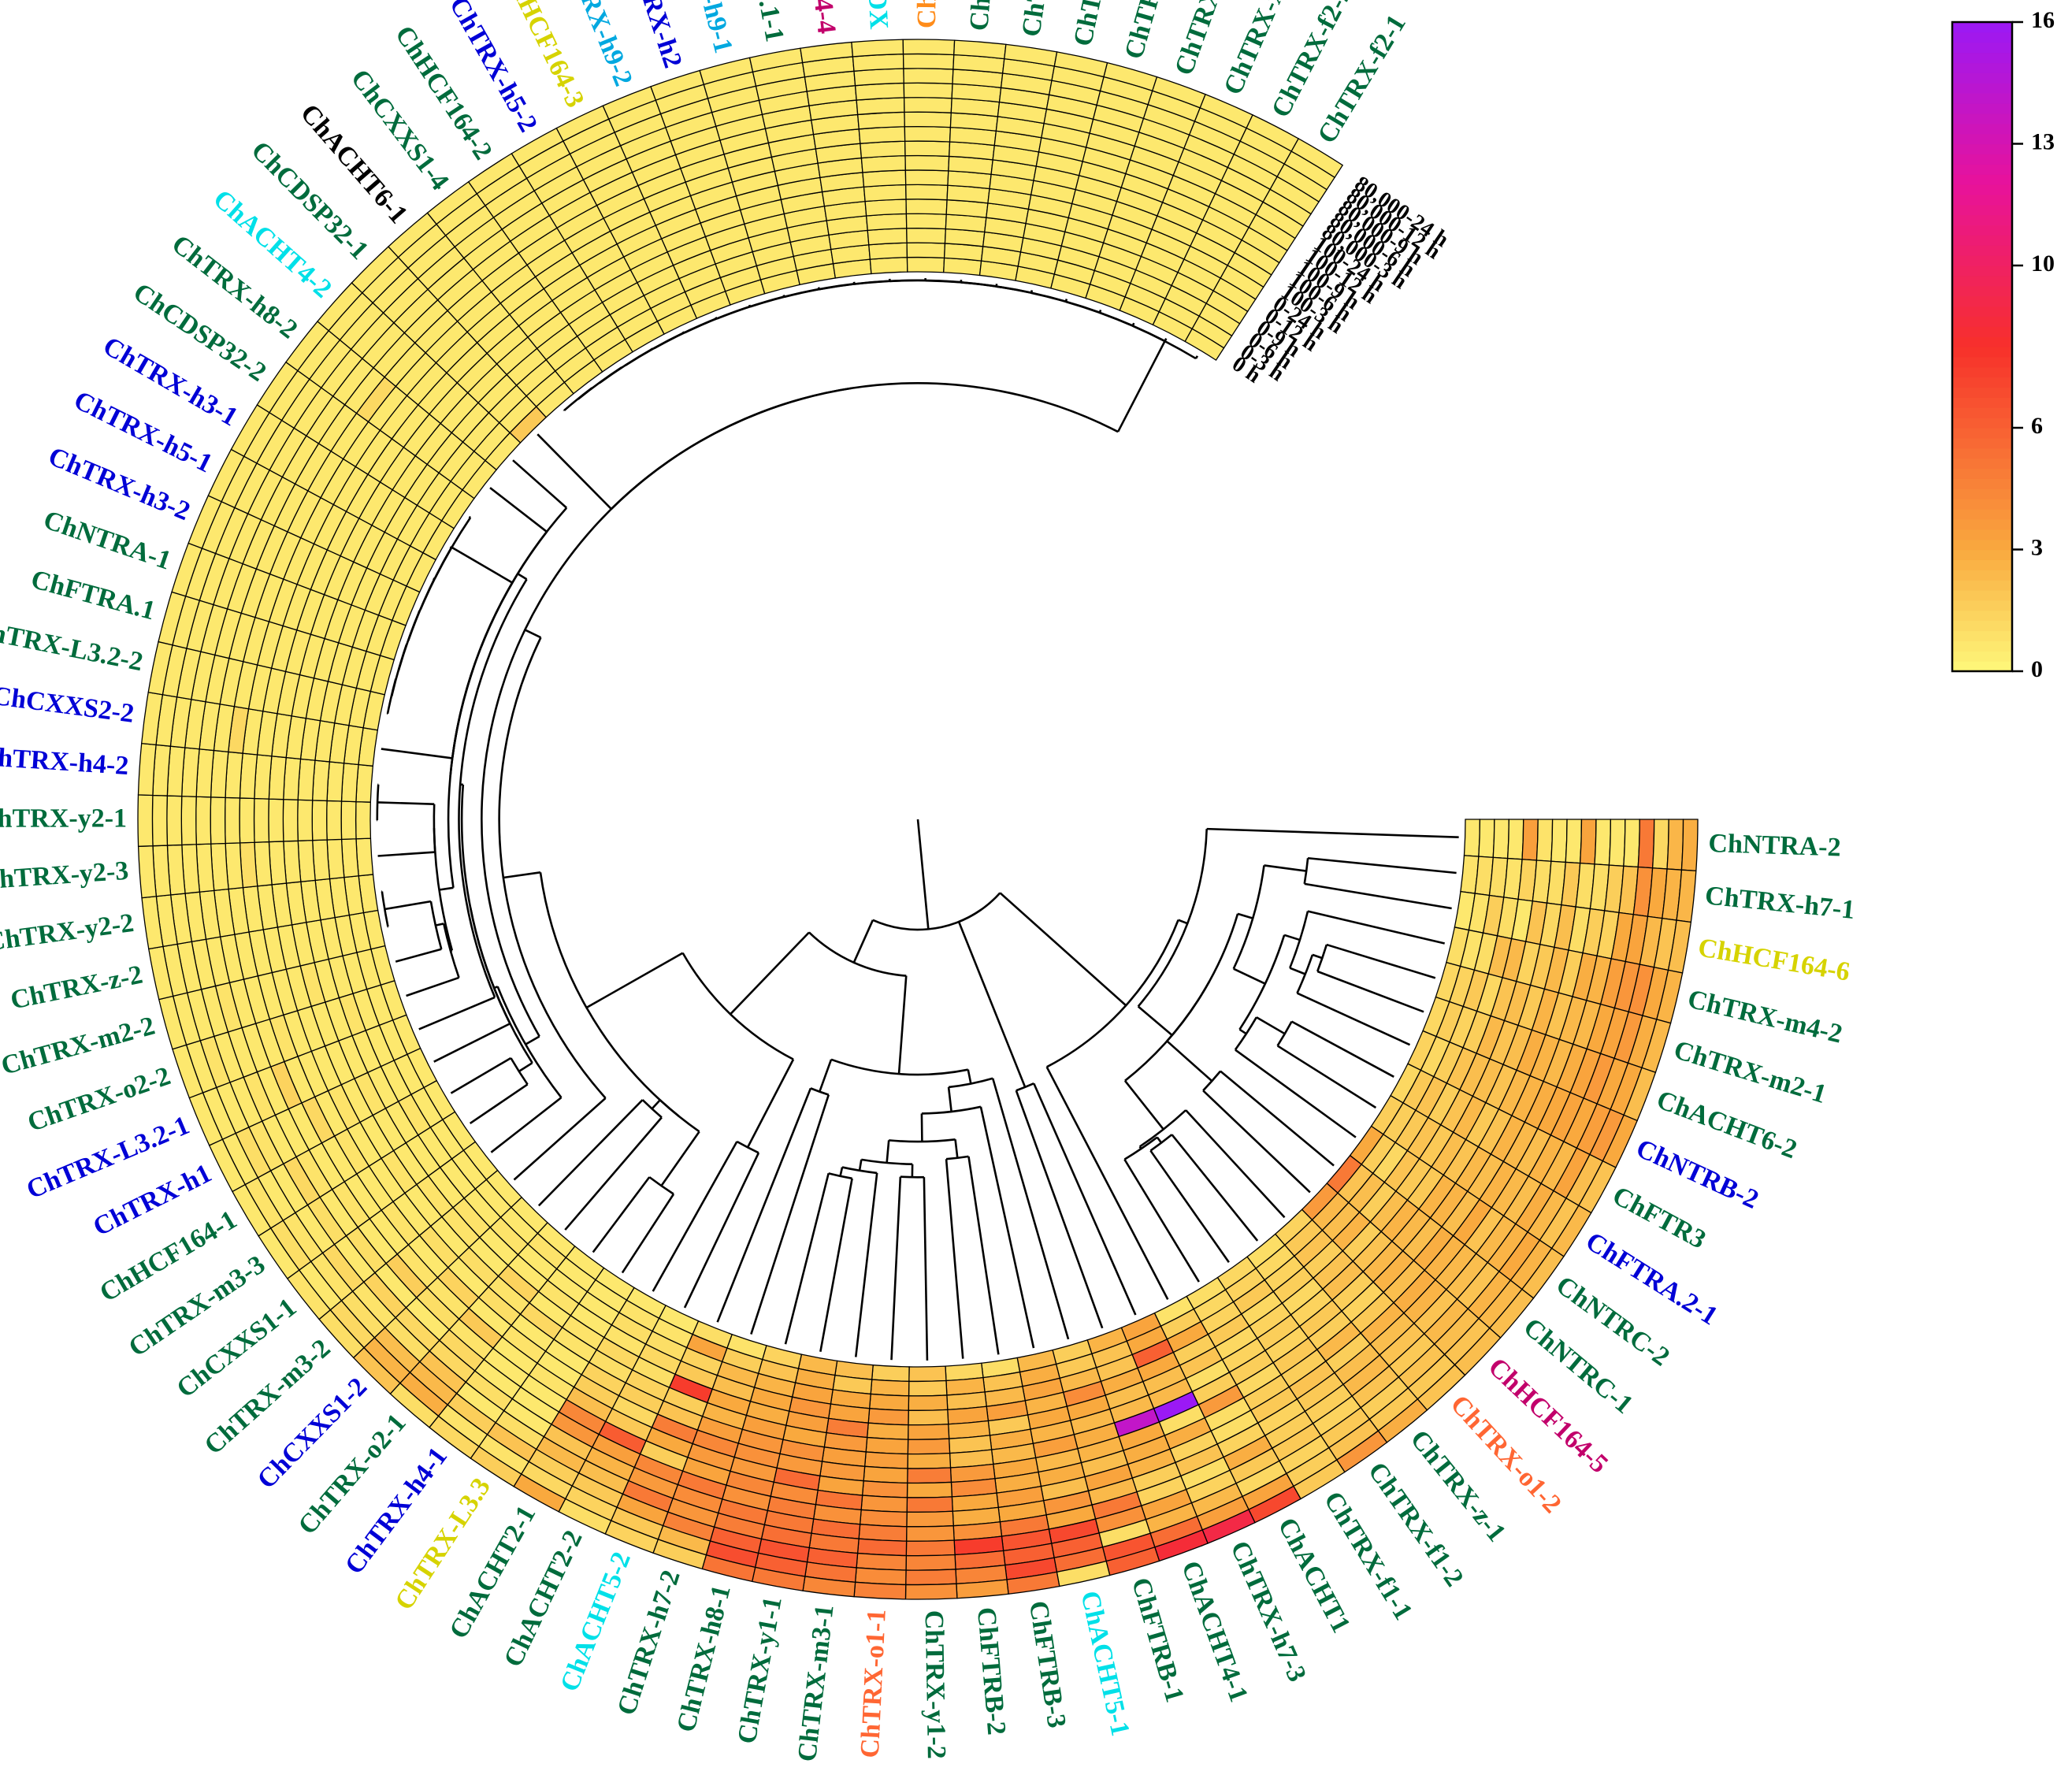 This screenshot has height=1786, width=2072. Describe the element at coordinates (1099, 24) in the screenshot. I see `gene-label: ChTRX-m4-1` at that location.